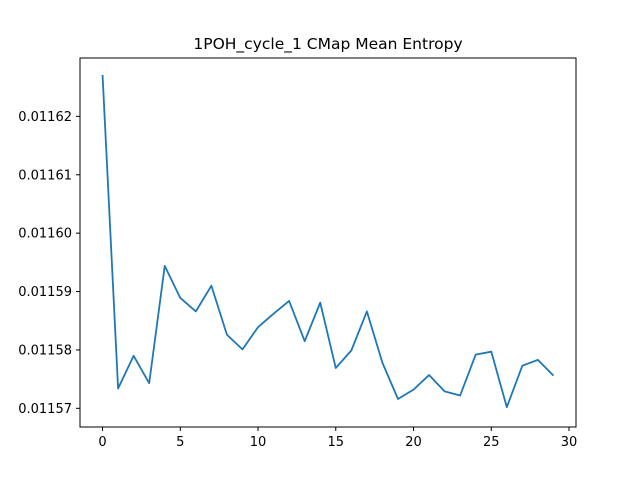  I want to click on x-tick-label: 30, so click(569, 442).